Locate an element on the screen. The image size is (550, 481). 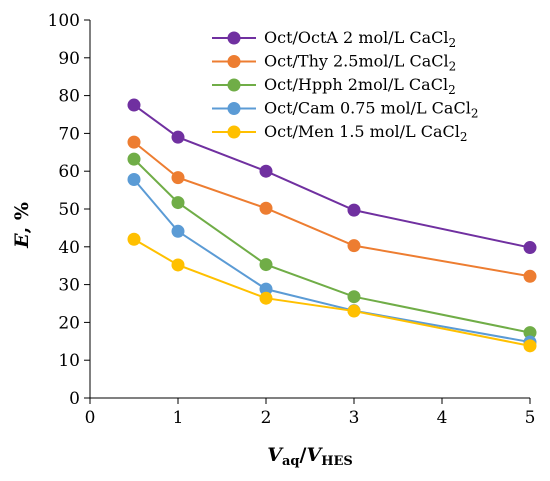
x-tick-label: 4 is located at coordinates (442, 418).